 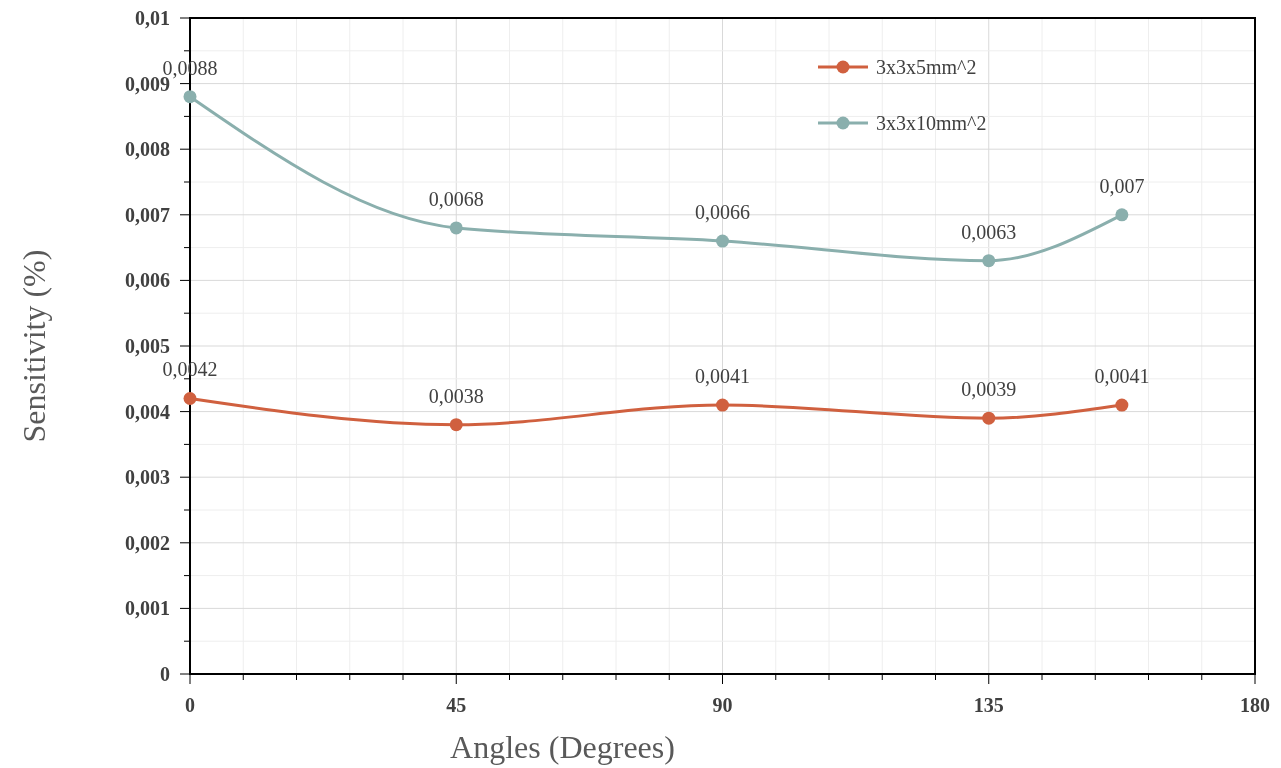 What do you see at coordinates (147, 542) in the screenshot?
I see `y-tick-label: 0,002` at bounding box center [147, 542].